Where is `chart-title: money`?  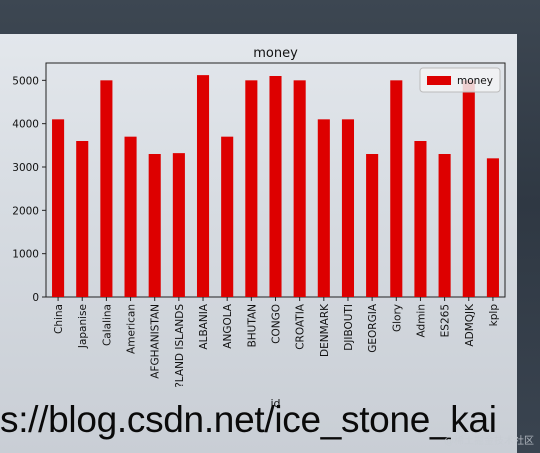
chart-title: money is located at coordinates (275, 53).